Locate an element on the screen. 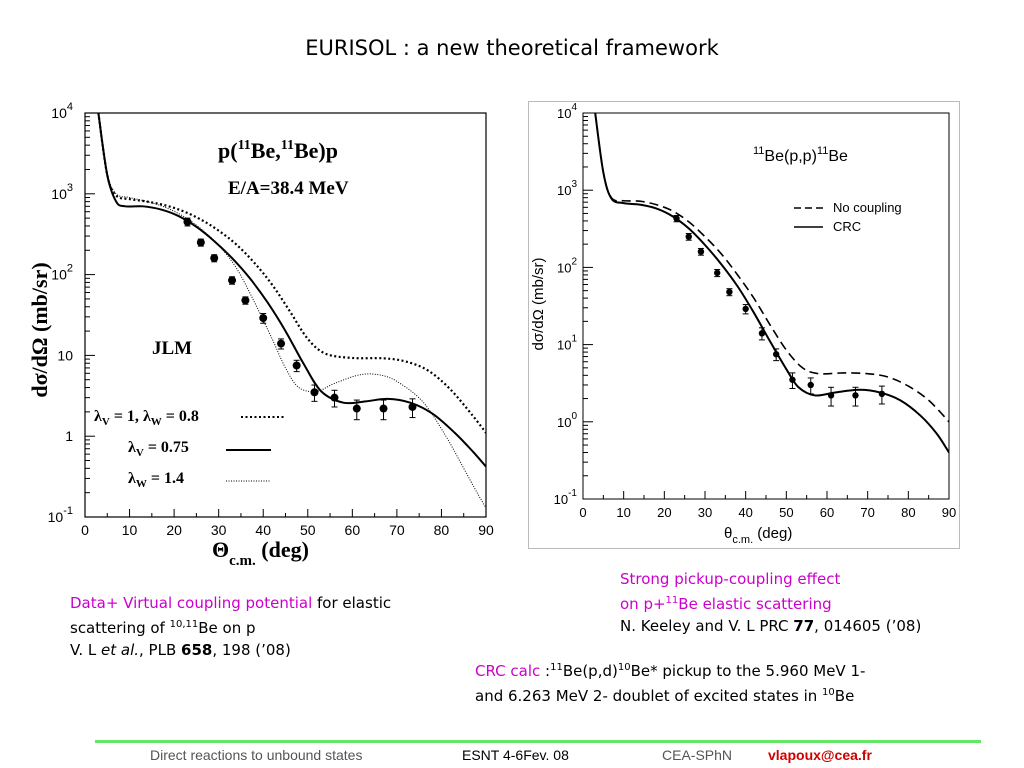  x-axis-label: θc.m. (deg) is located at coordinates (758, 535).